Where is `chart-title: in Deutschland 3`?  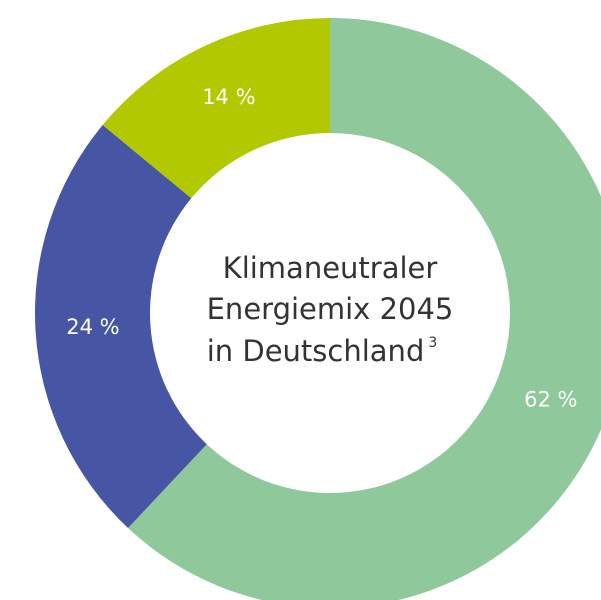
chart-title: in Deutschland 3 is located at coordinates (322, 351).